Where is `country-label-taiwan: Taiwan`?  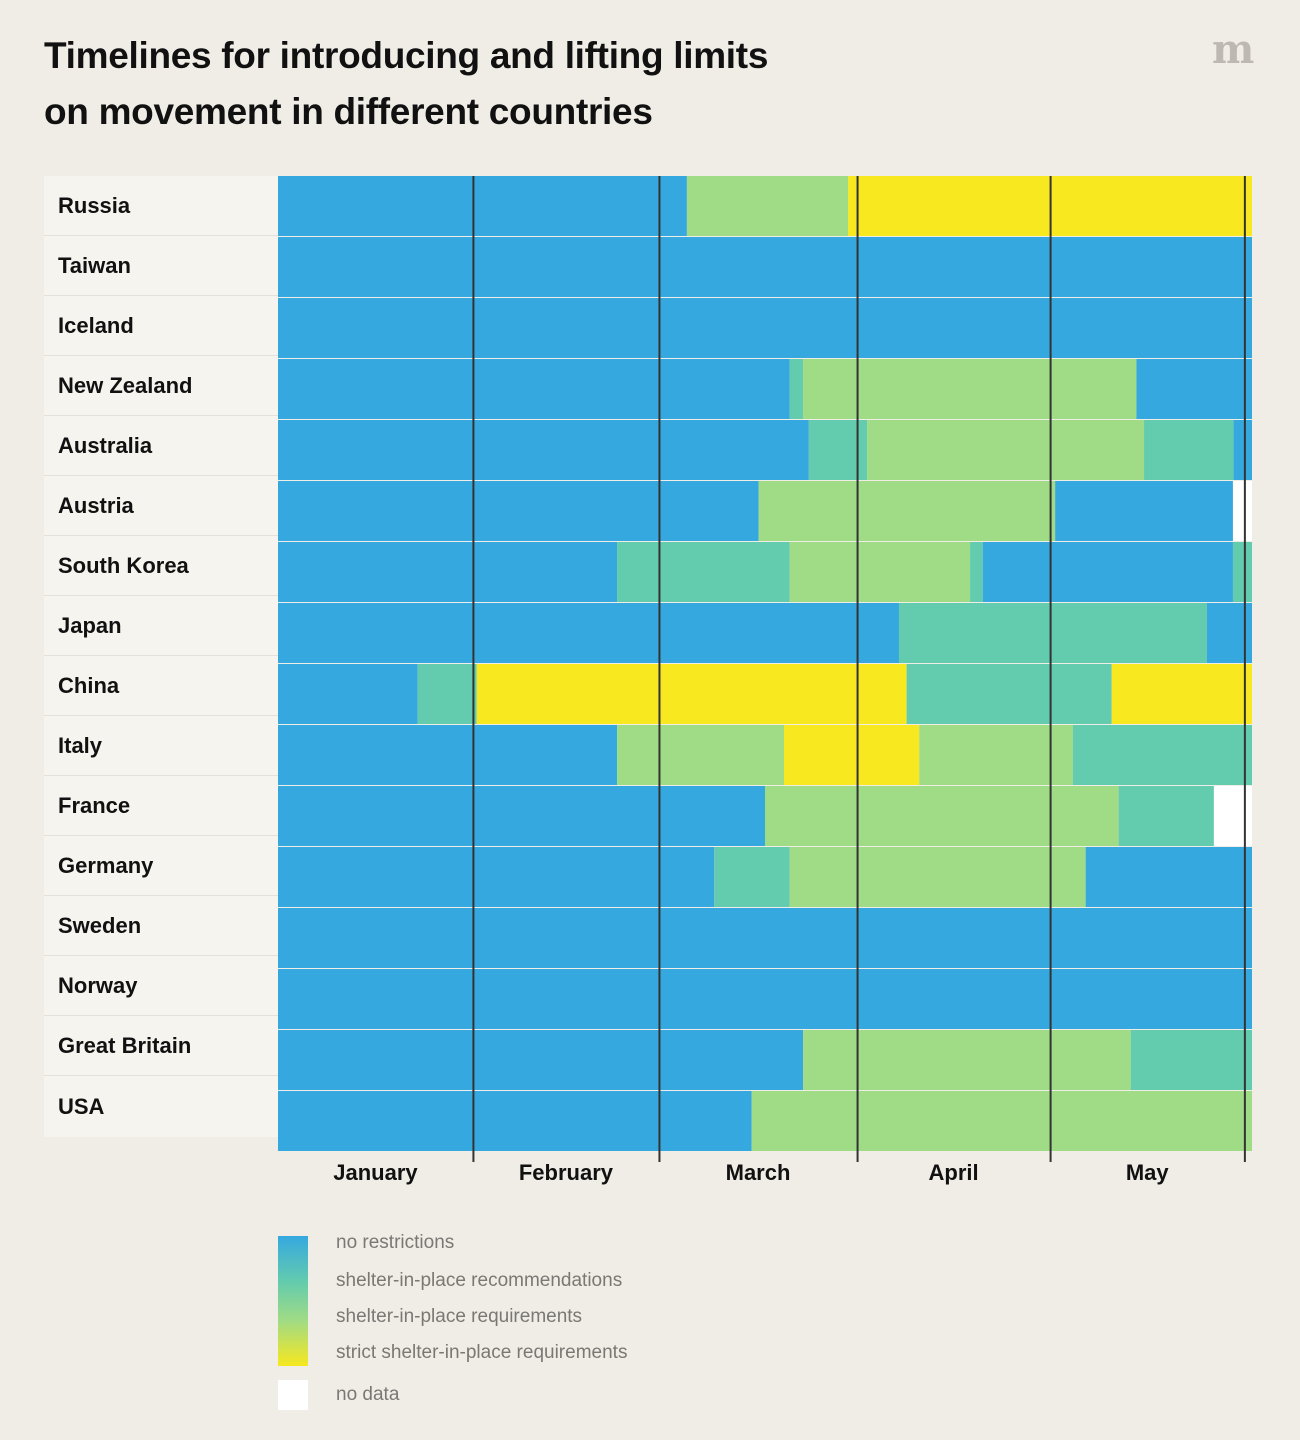 country-label-taiwan: Taiwan is located at coordinates (161, 266).